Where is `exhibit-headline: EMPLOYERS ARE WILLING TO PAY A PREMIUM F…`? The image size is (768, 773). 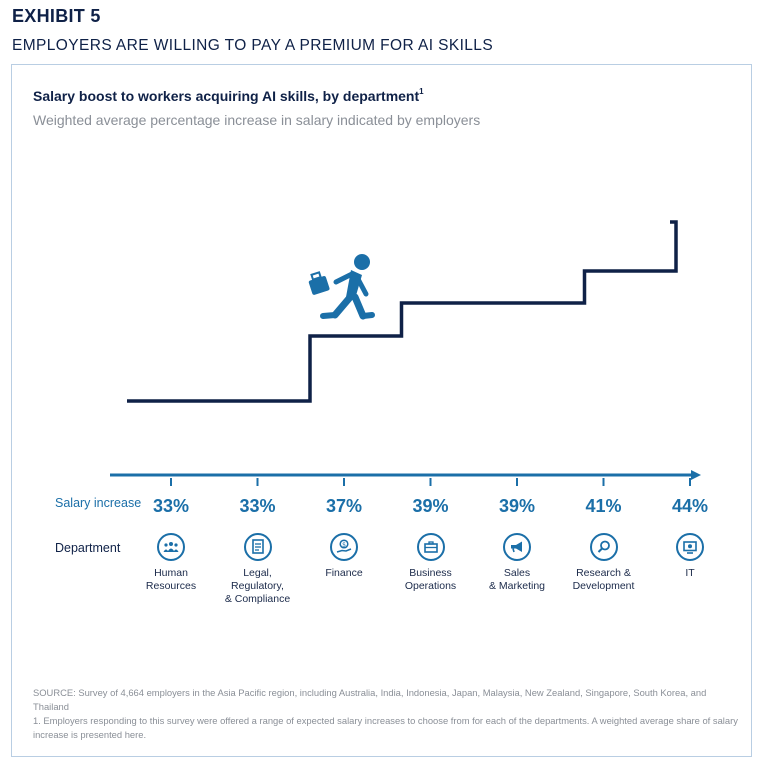 exhibit-headline: EMPLOYERS ARE WILLING TO PAY A PREMIUM F… is located at coordinates (253, 45).